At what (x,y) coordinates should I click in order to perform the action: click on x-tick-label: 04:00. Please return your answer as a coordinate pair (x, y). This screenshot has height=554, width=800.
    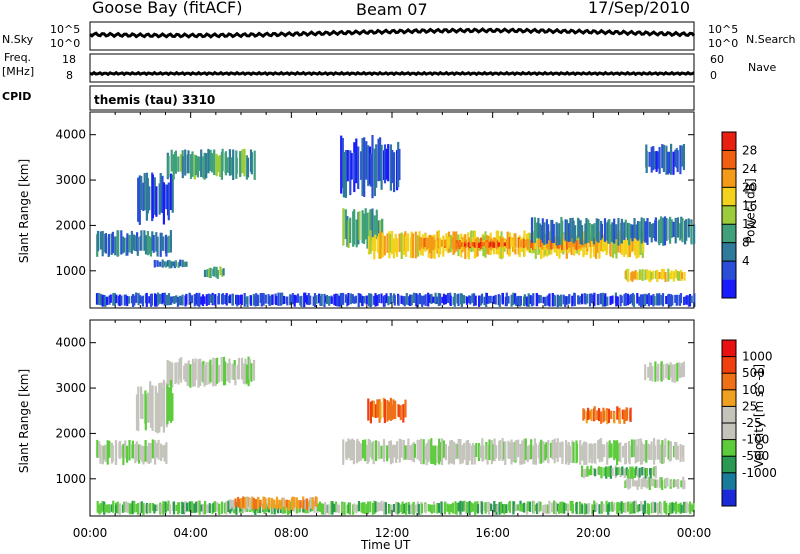
    Looking at the image, I should click on (190, 533).